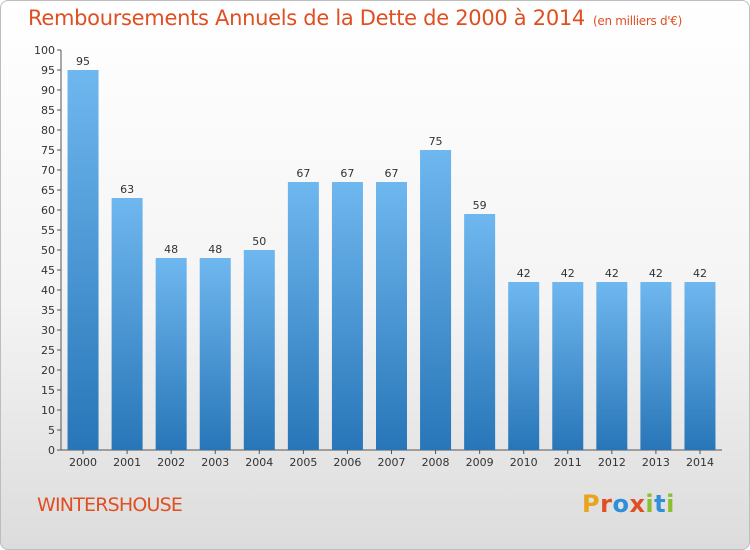 This screenshot has height=550, width=750. Describe the element at coordinates (110, 505) in the screenshot. I see `commune-name: WINTERSHOUSE` at that location.